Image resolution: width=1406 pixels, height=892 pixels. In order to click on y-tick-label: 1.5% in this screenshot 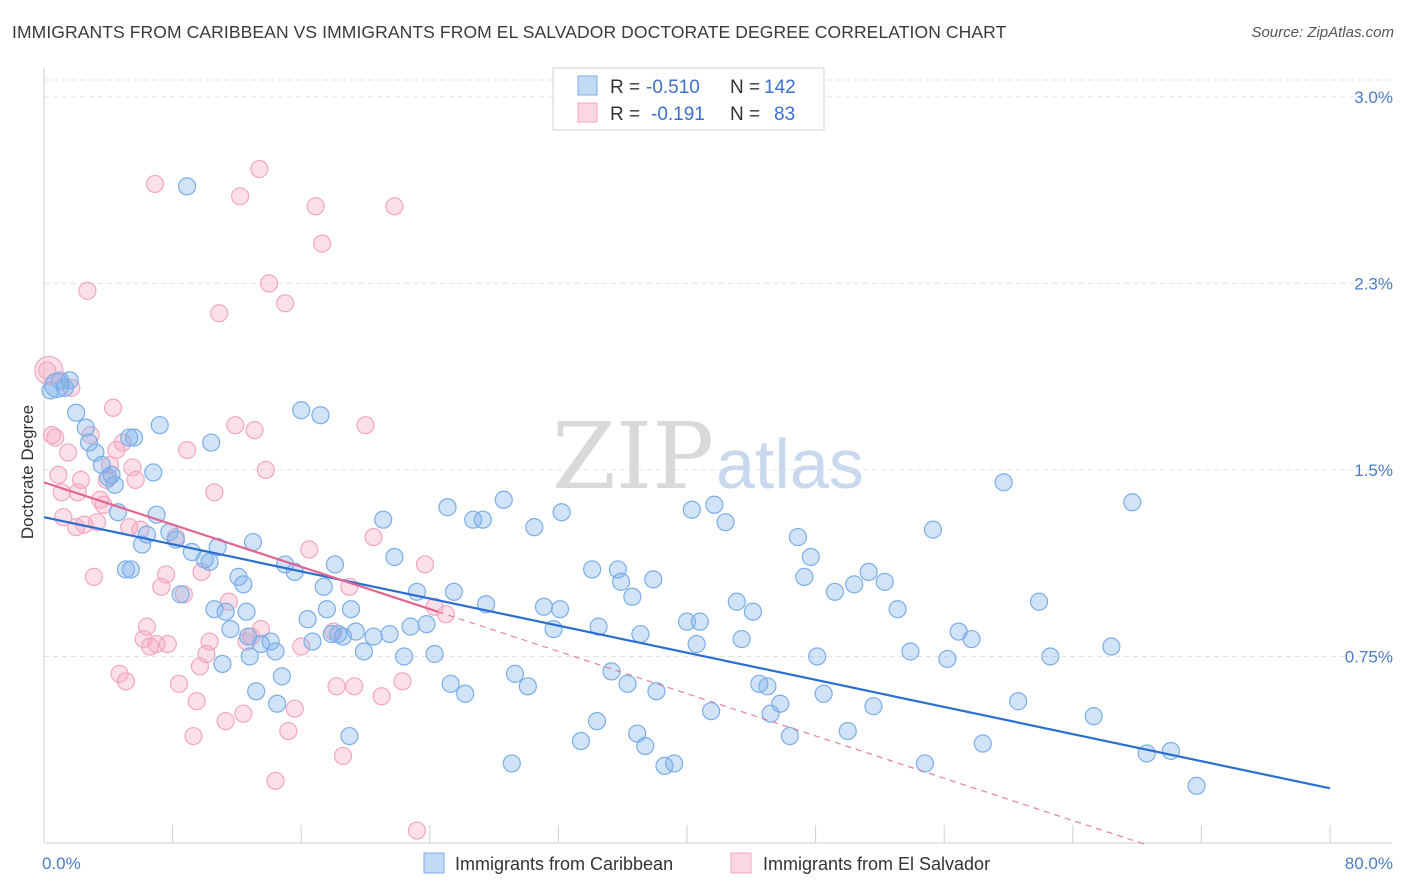, I will do `click(1373, 470)`.